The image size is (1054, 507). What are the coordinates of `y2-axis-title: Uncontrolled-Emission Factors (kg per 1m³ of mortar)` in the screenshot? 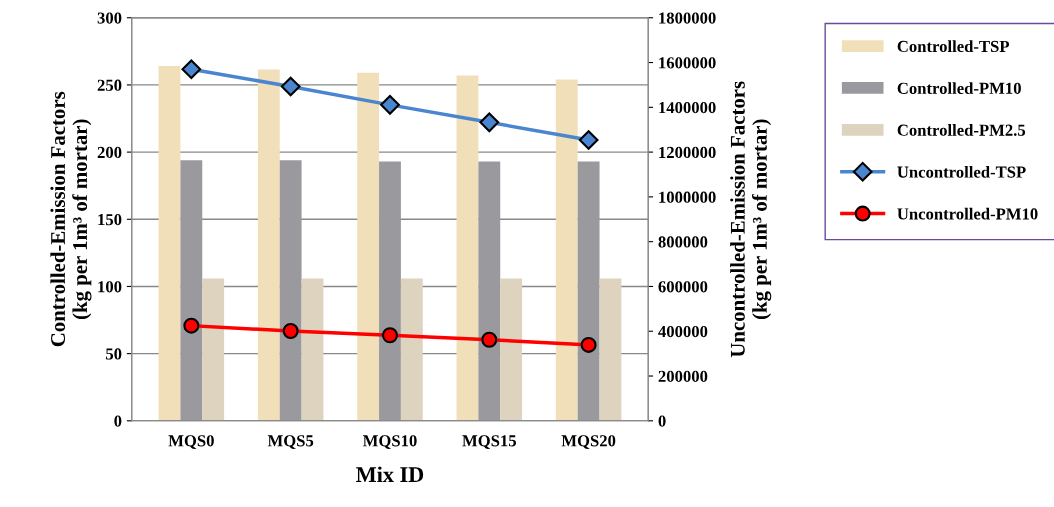 It's located at (751, 219).